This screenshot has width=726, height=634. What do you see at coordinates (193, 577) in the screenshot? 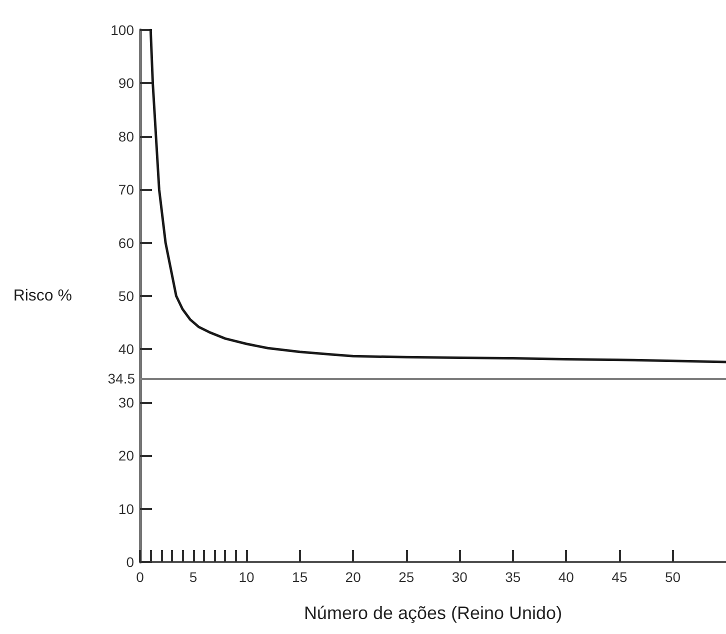
I see `x-tick-label: 5` at bounding box center [193, 577].